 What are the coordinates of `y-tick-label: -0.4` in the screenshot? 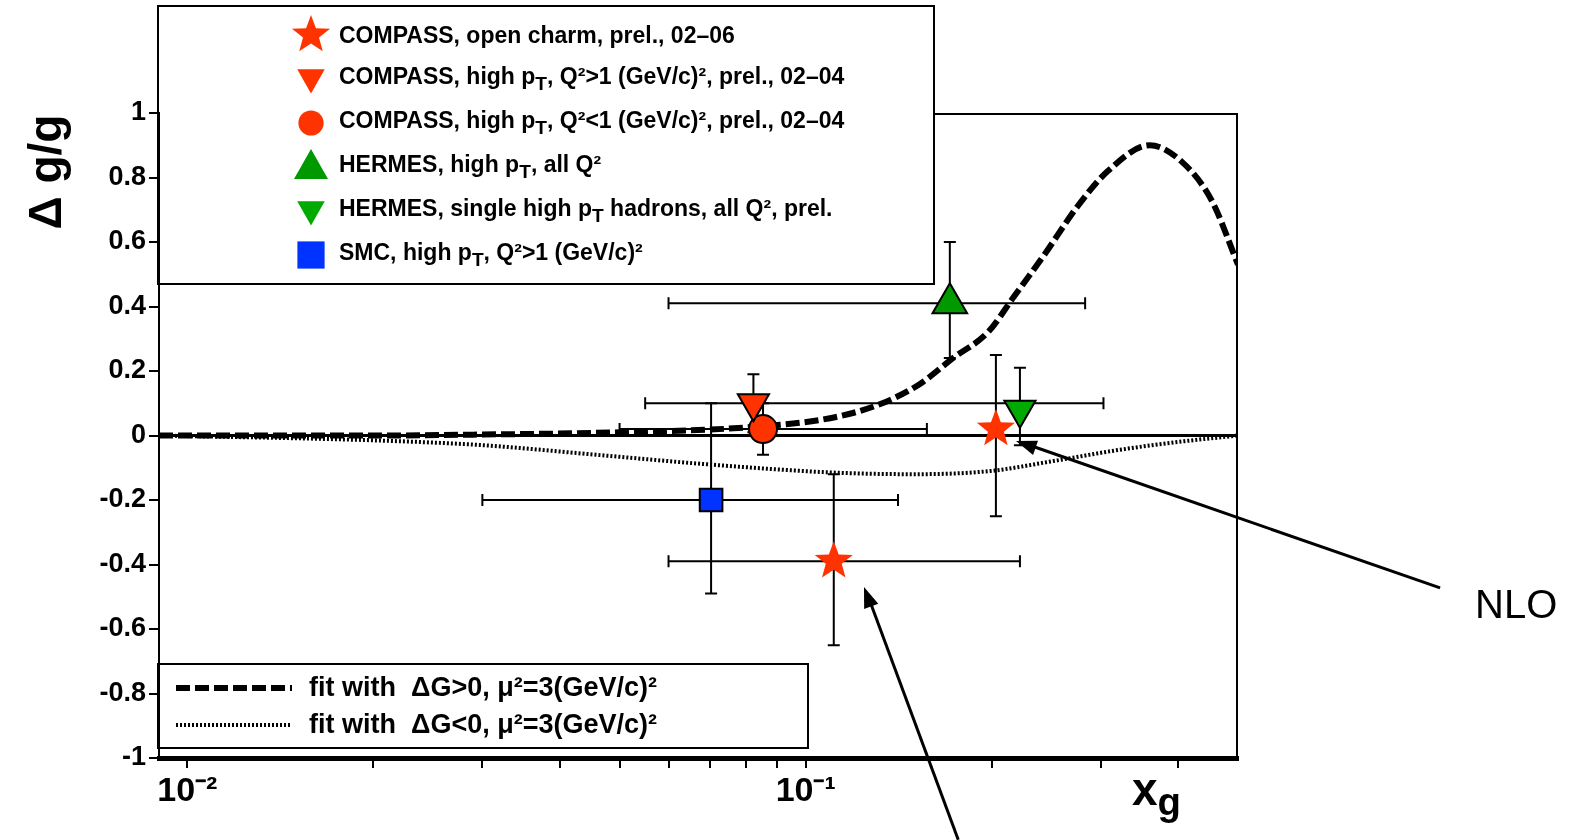 It's located at (122, 562).